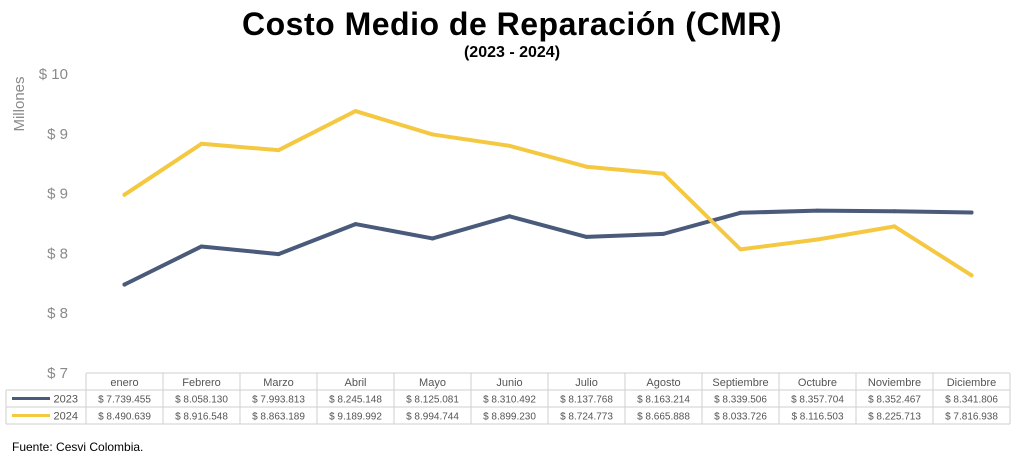 The width and height of the screenshot is (1024, 462). Describe the element at coordinates (278, 417) in the screenshot. I see `table-cell-2024: $ 8.863.189` at that location.